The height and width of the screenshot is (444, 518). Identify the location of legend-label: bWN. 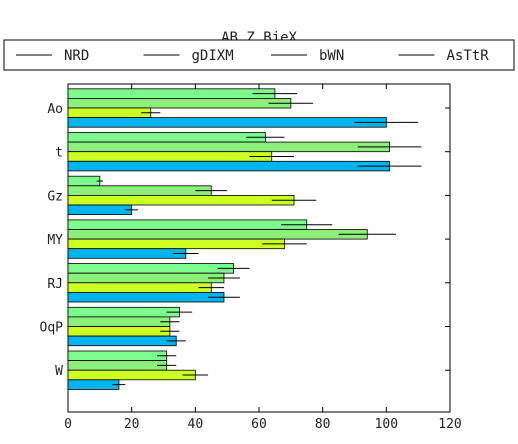
(331, 56).